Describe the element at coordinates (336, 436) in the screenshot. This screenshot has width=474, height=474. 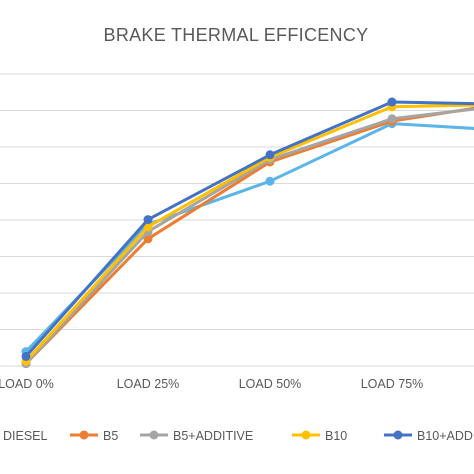
I see `legend-label: B10` at that location.